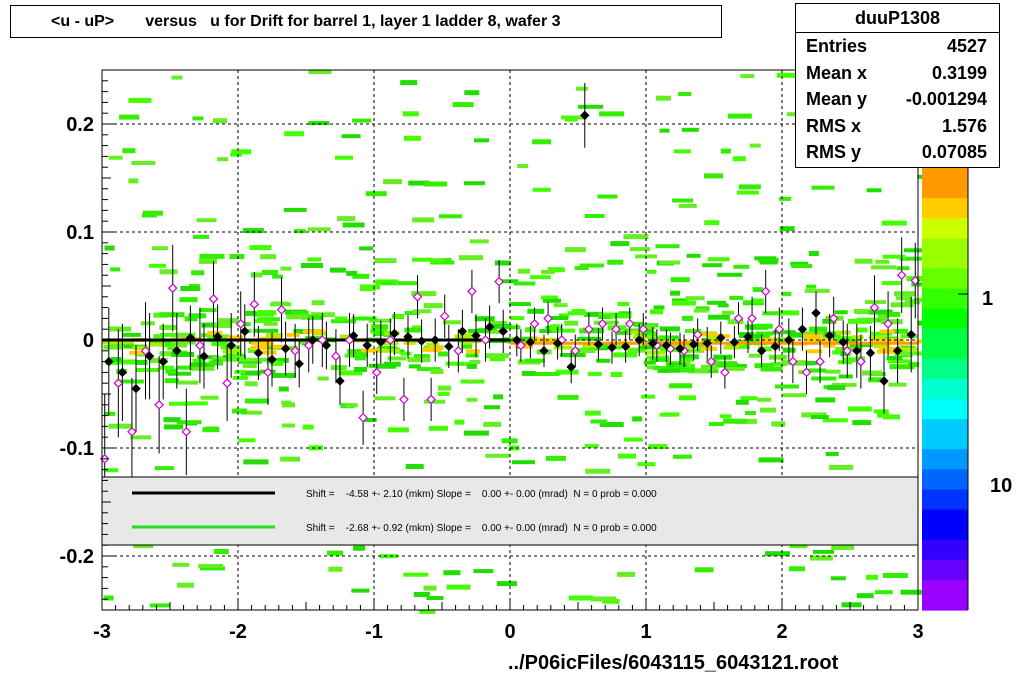 The image size is (1020, 680). What do you see at coordinates (88, 341) in the screenshot?
I see `y-tick-label: 0` at bounding box center [88, 341].